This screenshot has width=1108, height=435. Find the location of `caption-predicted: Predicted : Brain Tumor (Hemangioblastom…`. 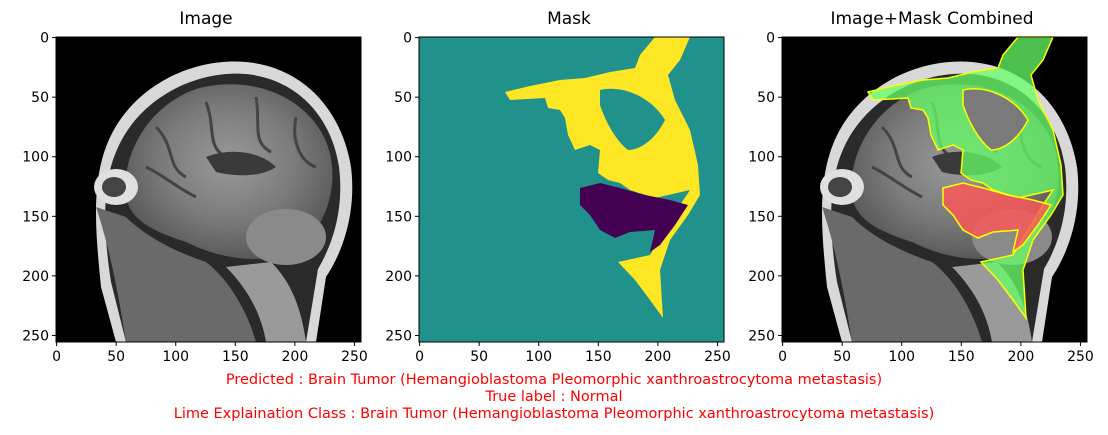

caption-predicted: Predicted : Brain Tumor (Hemangioblastom… is located at coordinates (554, 380).